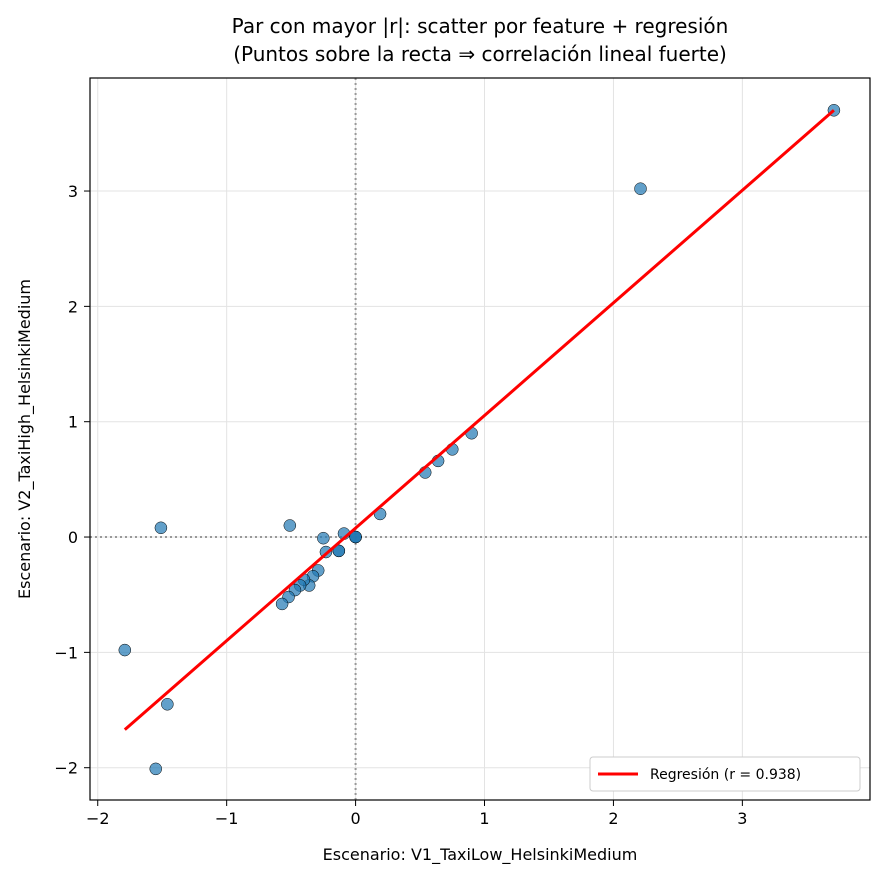 The image size is (884, 880). What do you see at coordinates (480, 855) in the screenshot?
I see `x-axis-label: Escenario: V1_TaxiLow_HelsinkiMedium` at bounding box center [480, 855].